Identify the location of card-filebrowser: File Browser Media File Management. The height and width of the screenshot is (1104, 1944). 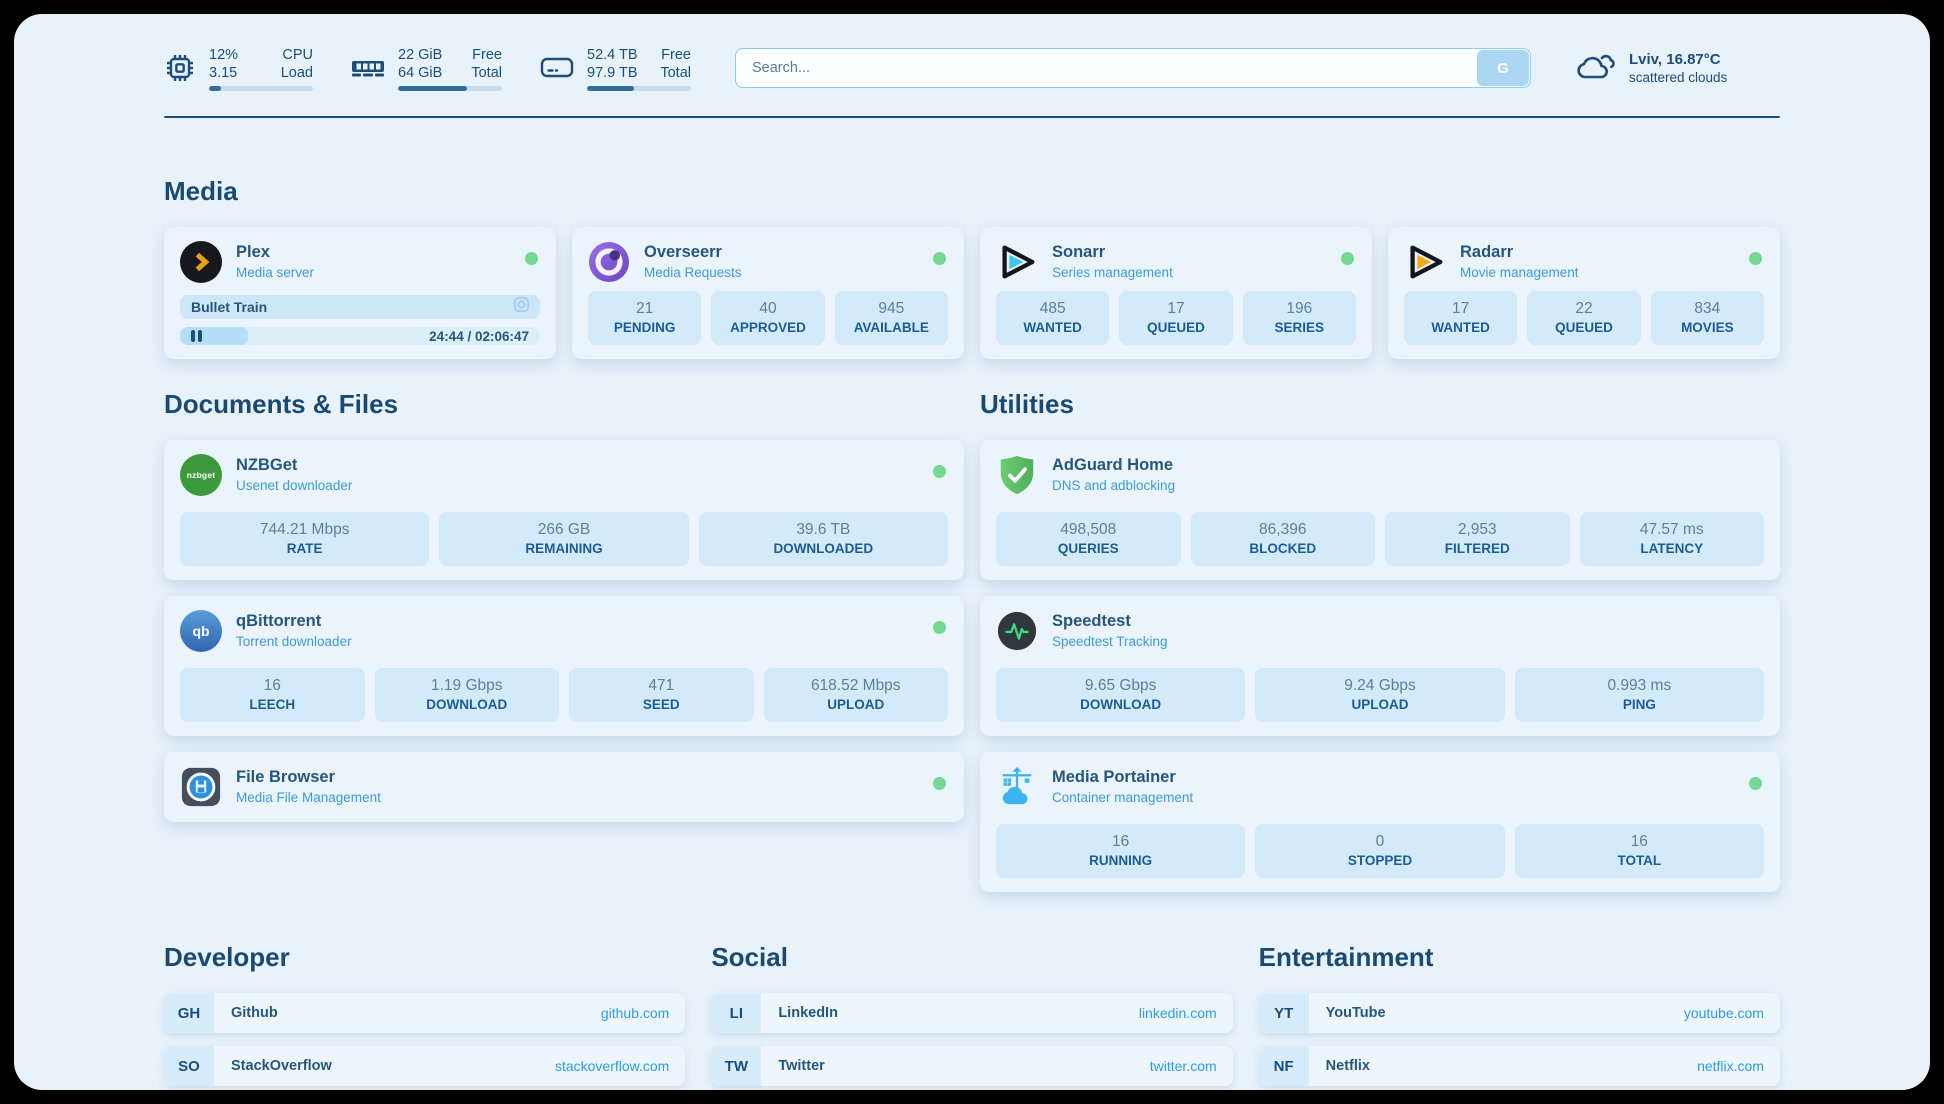
(564, 787).